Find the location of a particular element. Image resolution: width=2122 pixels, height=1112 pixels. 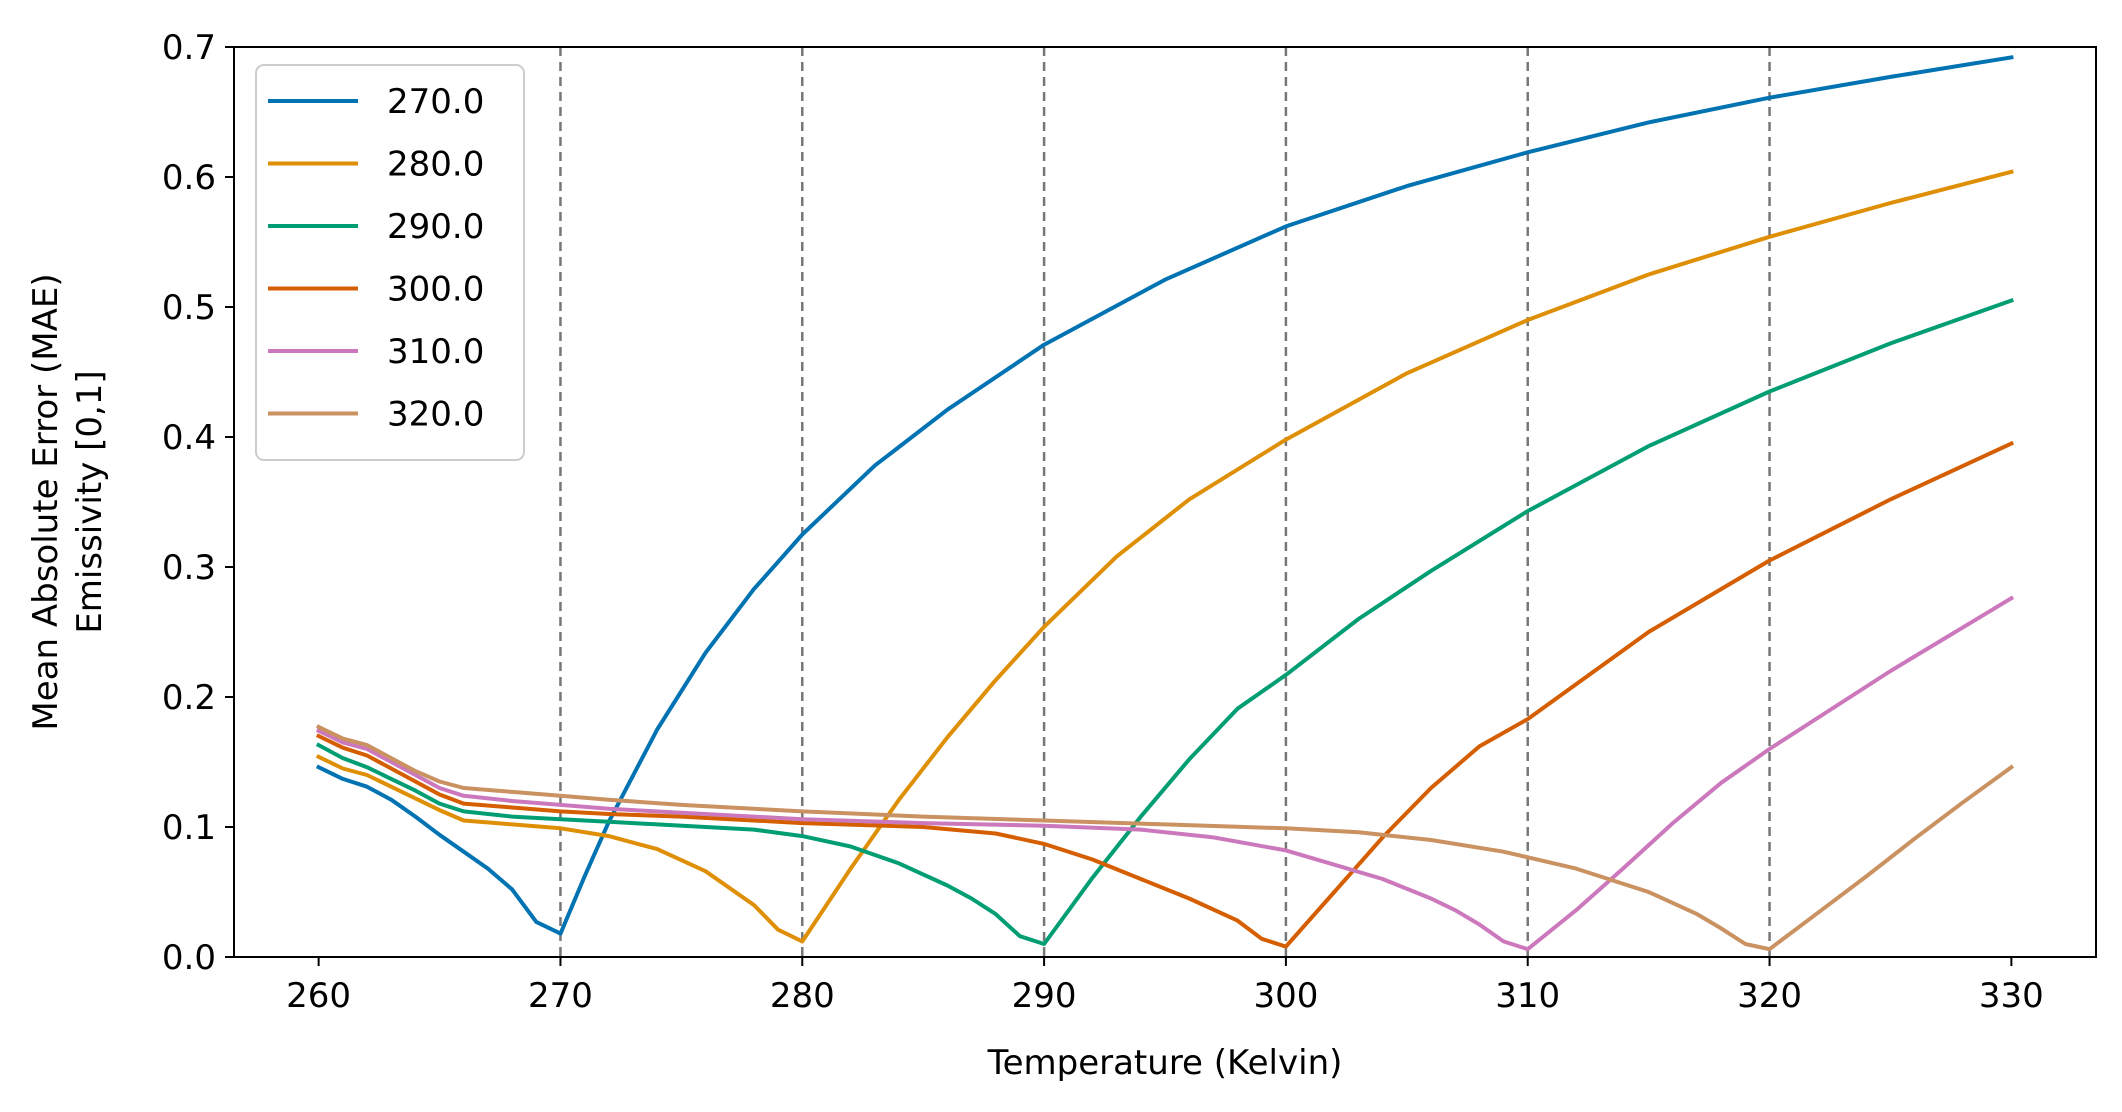

y-tick-label: 0.1 is located at coordinates (189, 828).